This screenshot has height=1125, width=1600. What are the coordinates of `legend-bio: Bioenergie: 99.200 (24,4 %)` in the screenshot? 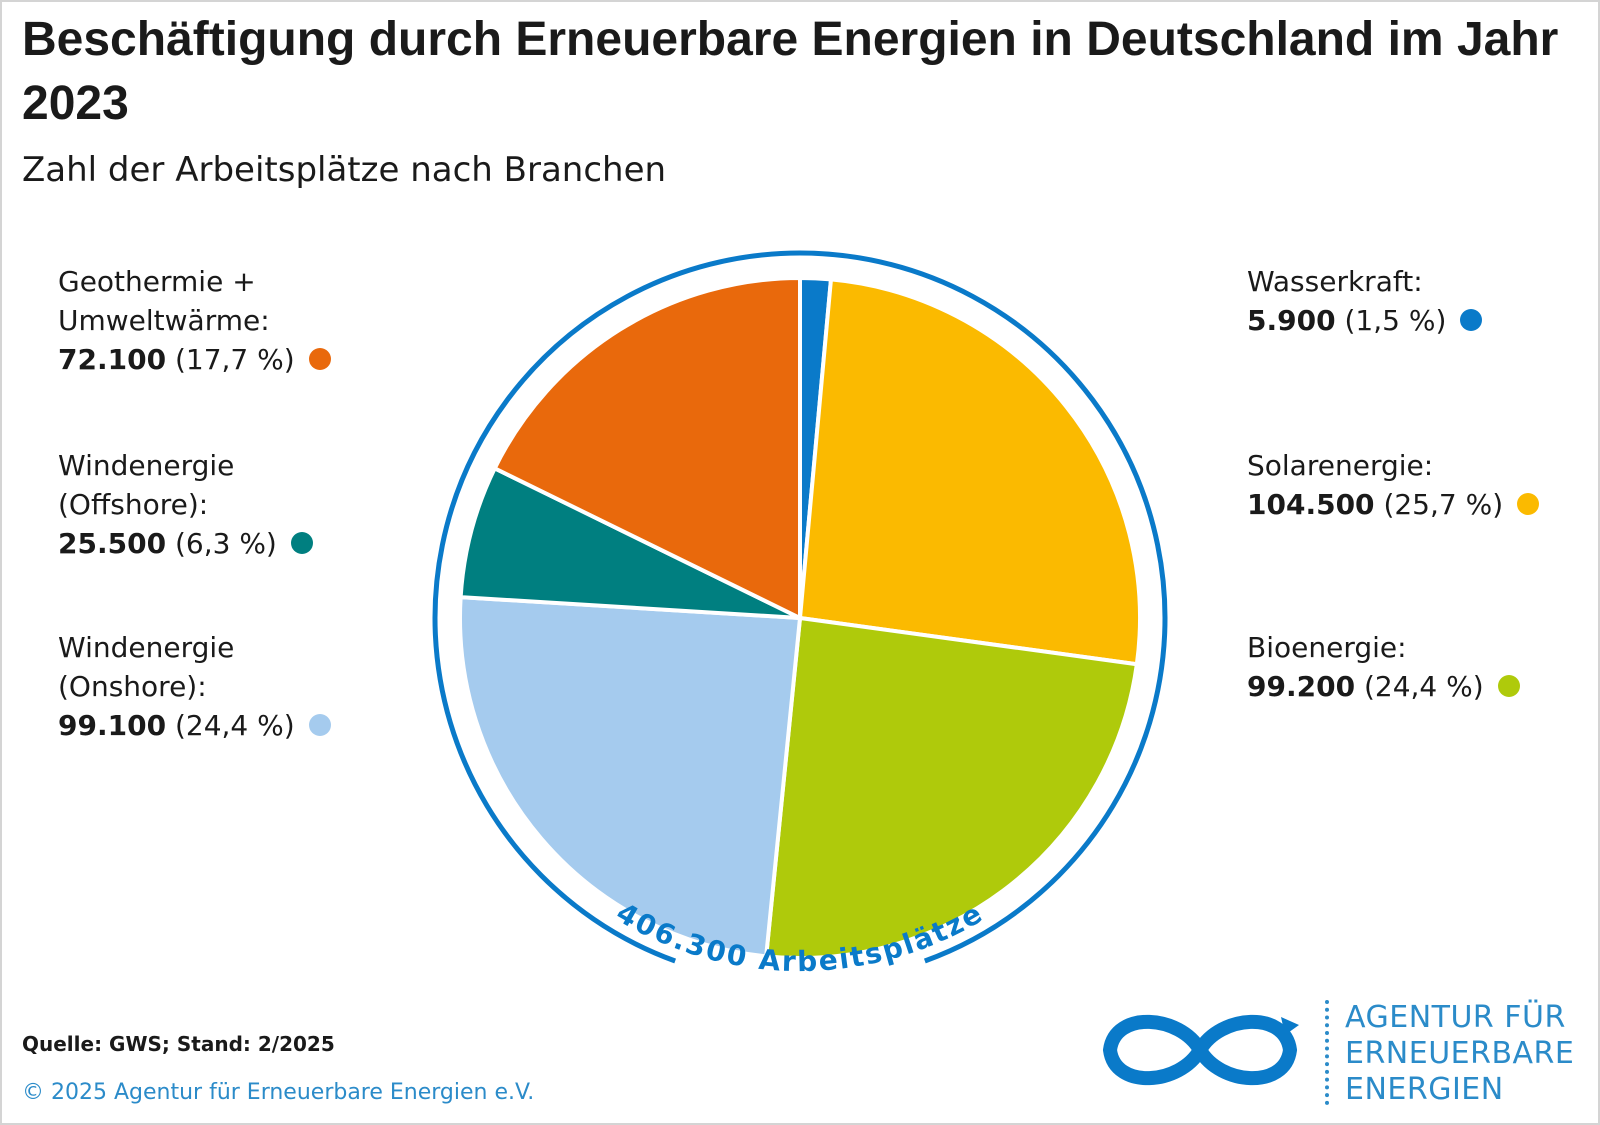 It's located at (1383, 667).